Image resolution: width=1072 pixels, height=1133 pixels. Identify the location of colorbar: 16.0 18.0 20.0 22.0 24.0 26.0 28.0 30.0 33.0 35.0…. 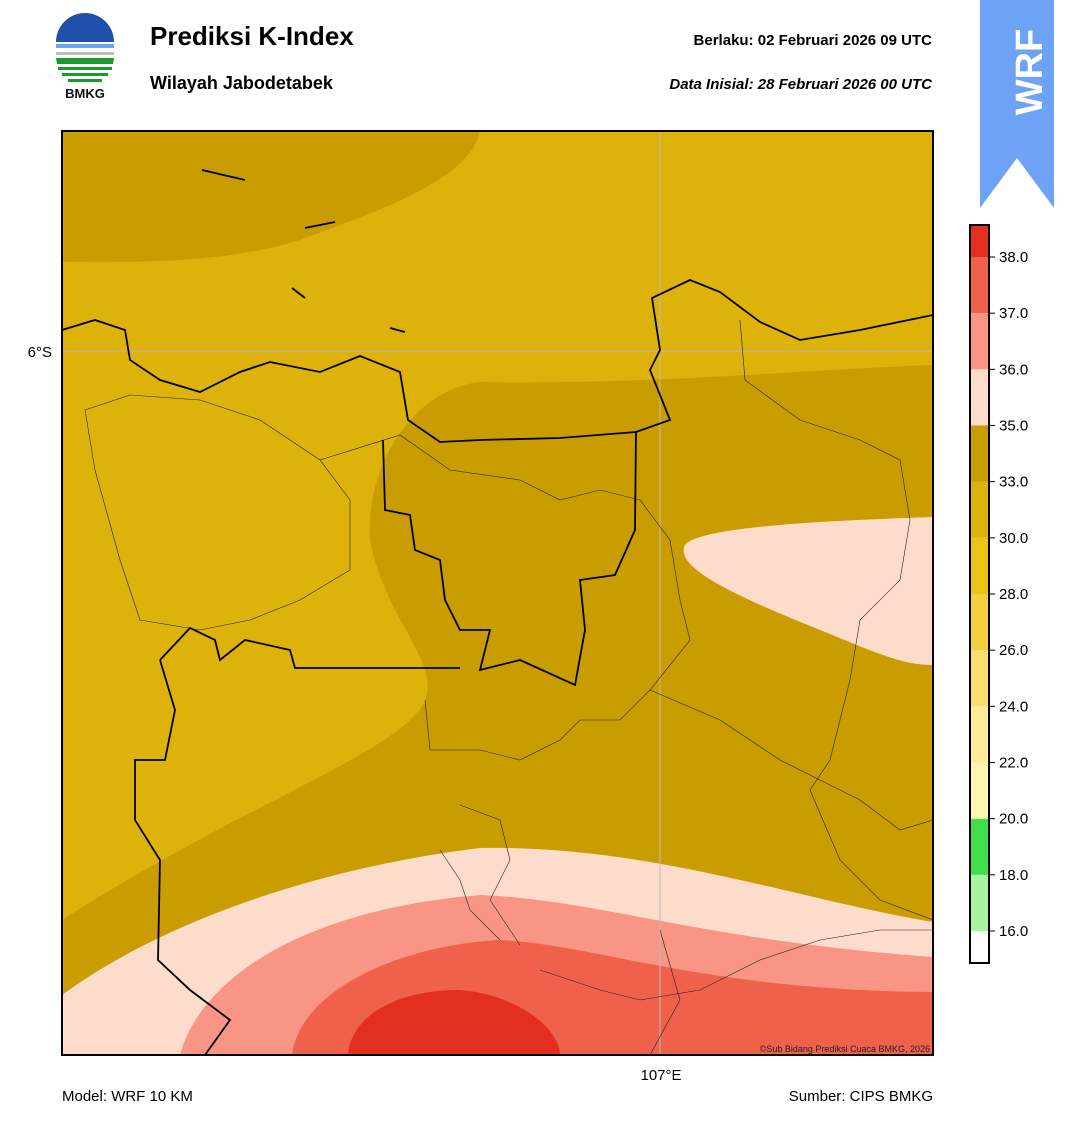
(998, 594).